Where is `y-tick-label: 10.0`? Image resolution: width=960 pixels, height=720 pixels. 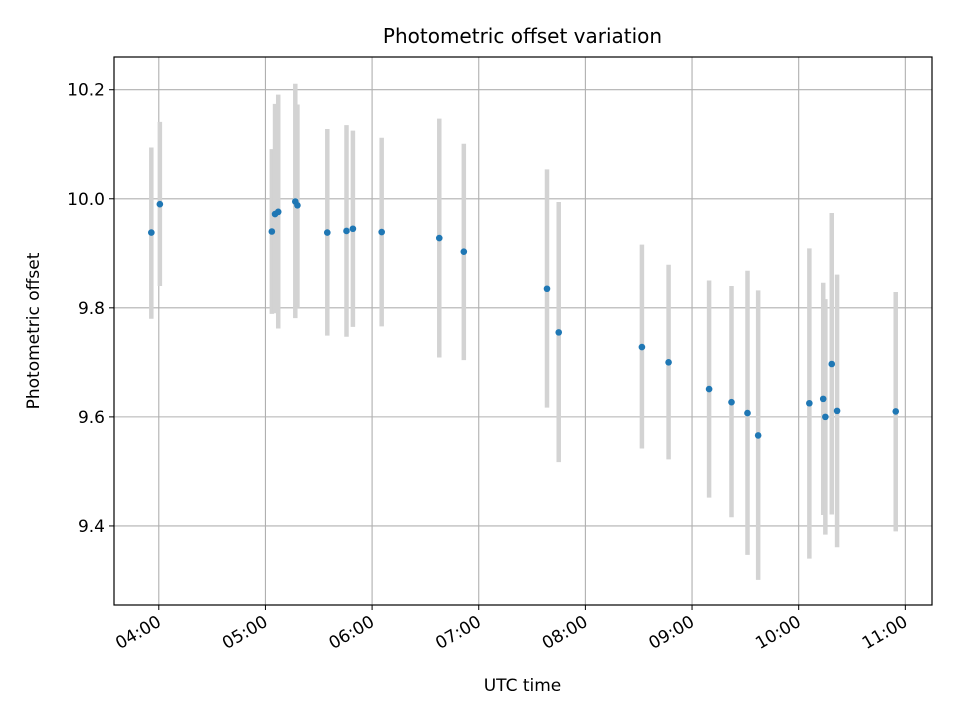 y-tick-label: 10.0 is located at coordinates (86, 200).